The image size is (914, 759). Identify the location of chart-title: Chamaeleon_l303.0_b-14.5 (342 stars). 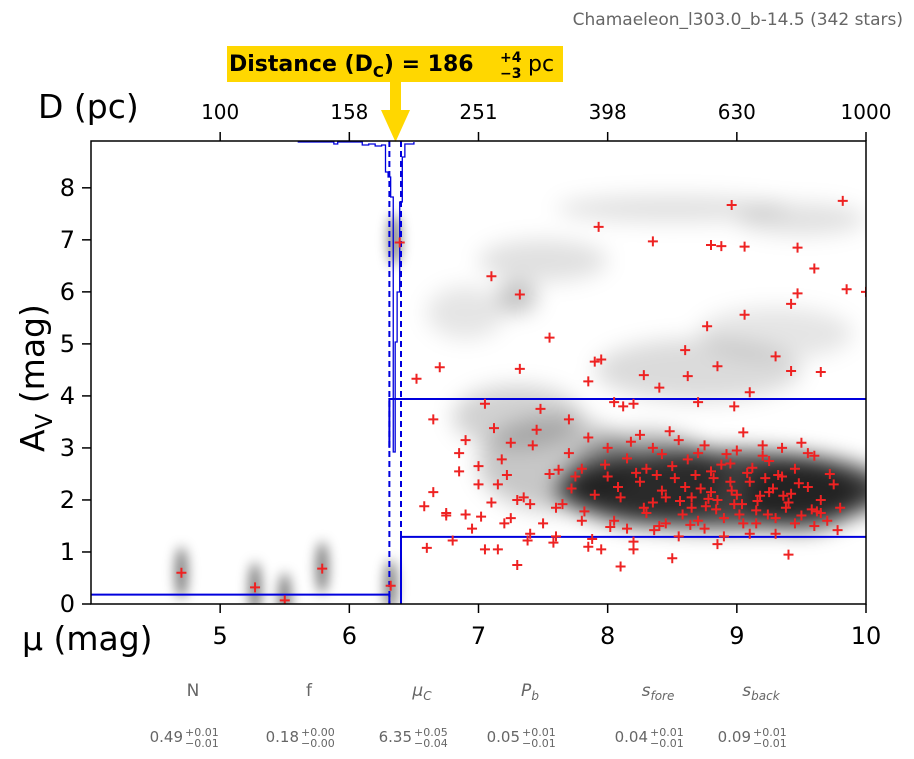
(738, 20).